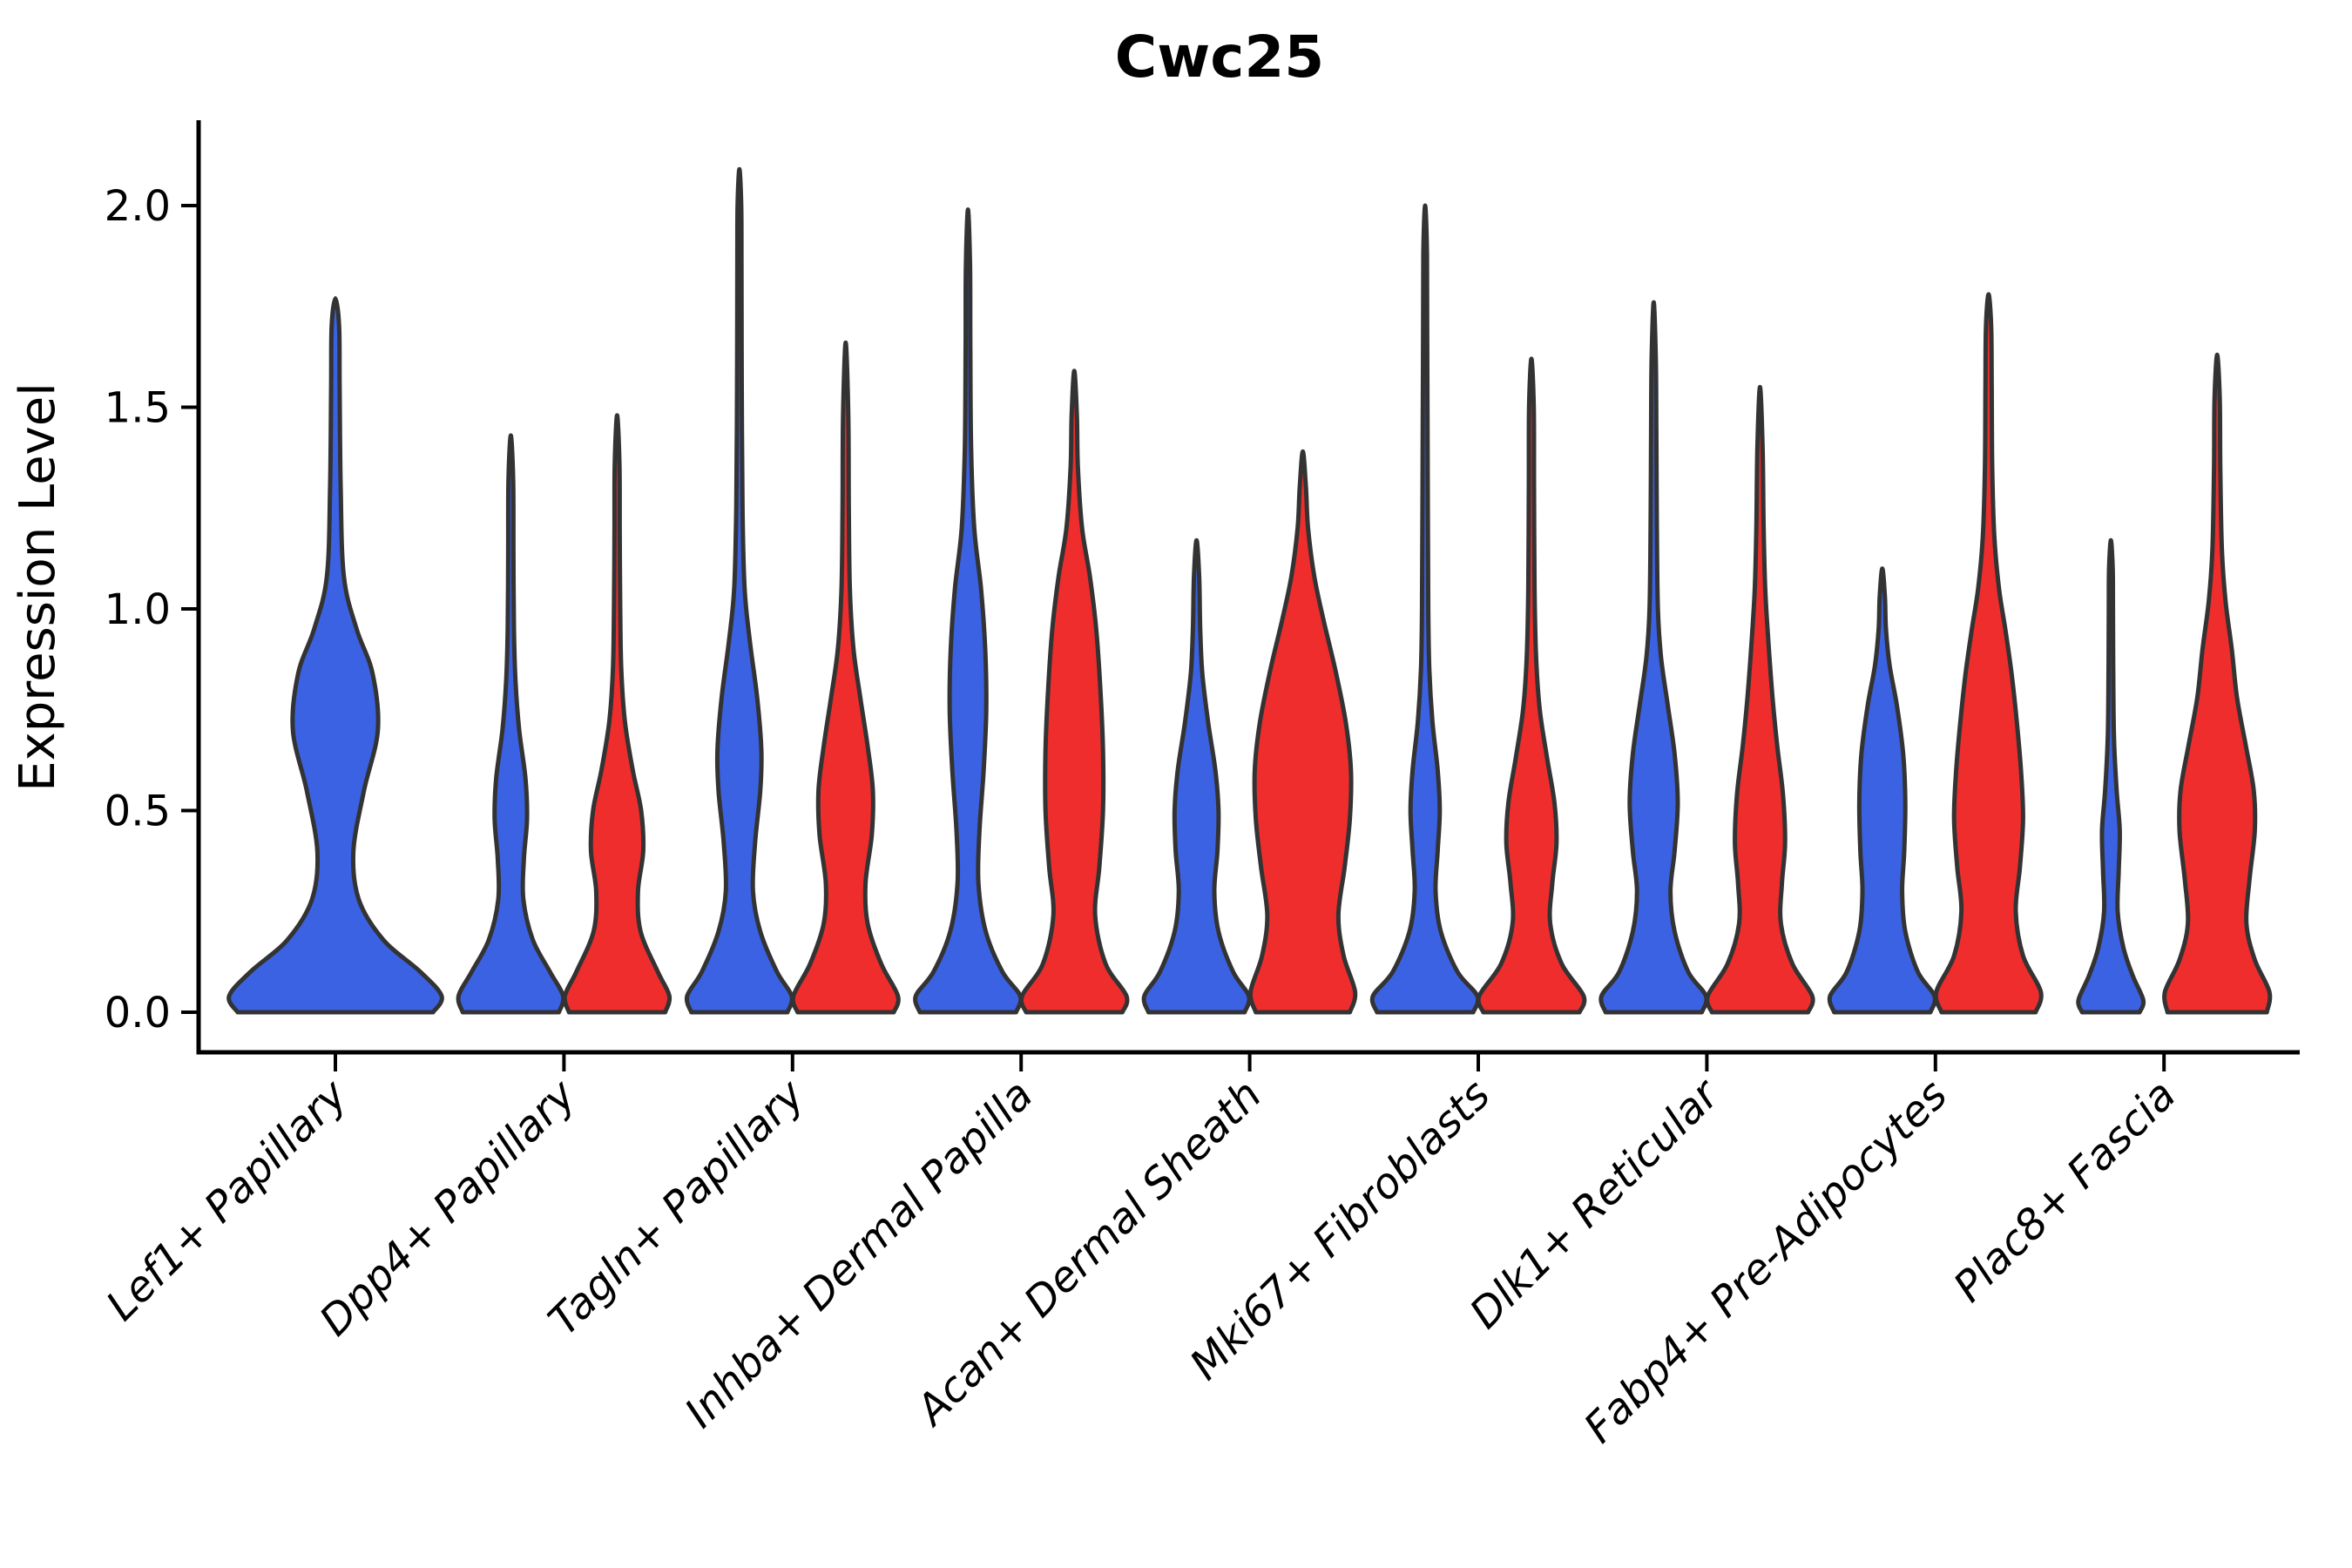 This screenshot has width=2352, height=1568. I want to click on y-tick-label: 1.0, so click(138, 609).